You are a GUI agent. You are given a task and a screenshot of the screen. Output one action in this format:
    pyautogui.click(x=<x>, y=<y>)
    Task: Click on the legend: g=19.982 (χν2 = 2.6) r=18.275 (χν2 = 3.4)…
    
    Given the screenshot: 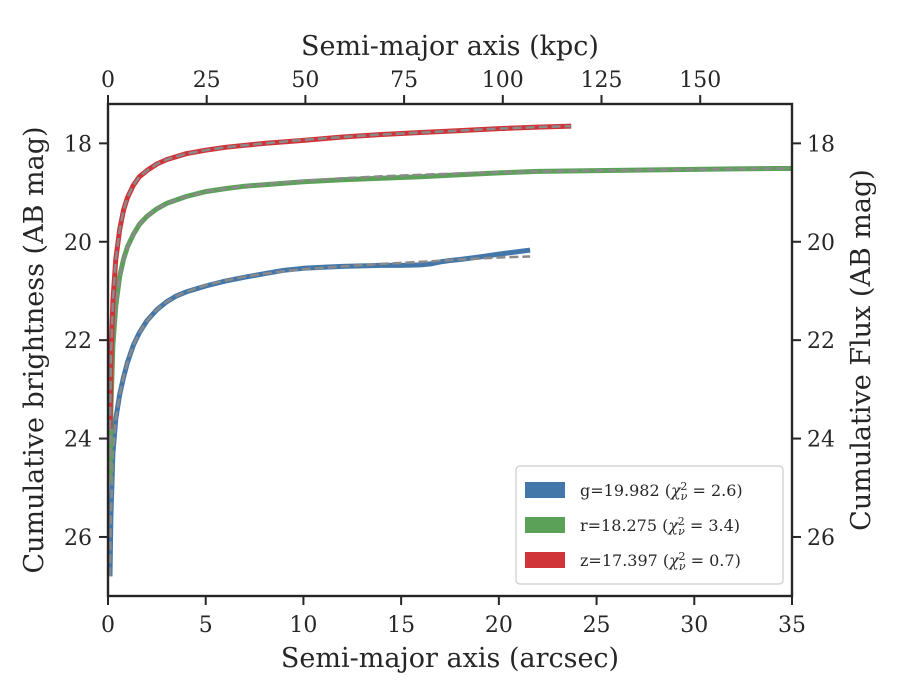 What is the action you would take?
    pyautogui.click(x=649, y=525)
    